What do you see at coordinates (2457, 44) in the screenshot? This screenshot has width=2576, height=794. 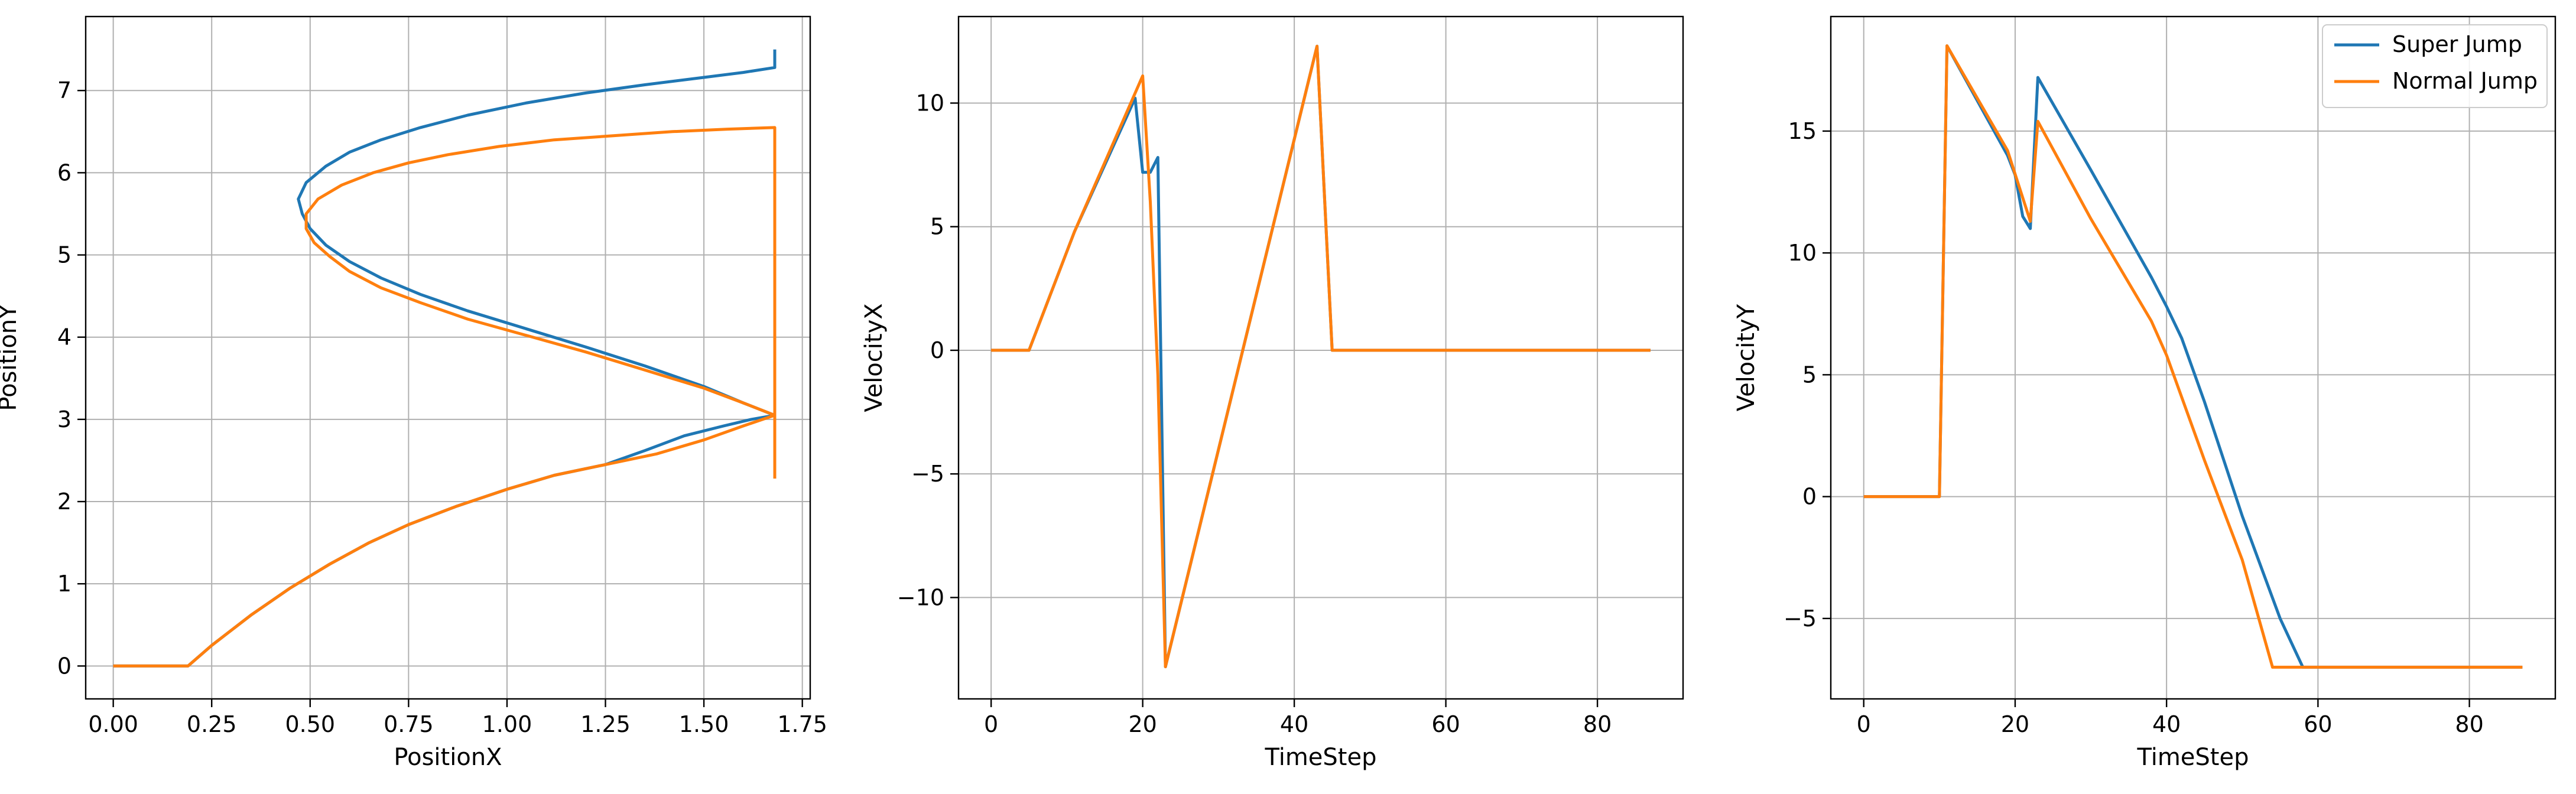 I see `legend-entry-label: Super Jump` at bounding box center [2457, 44].